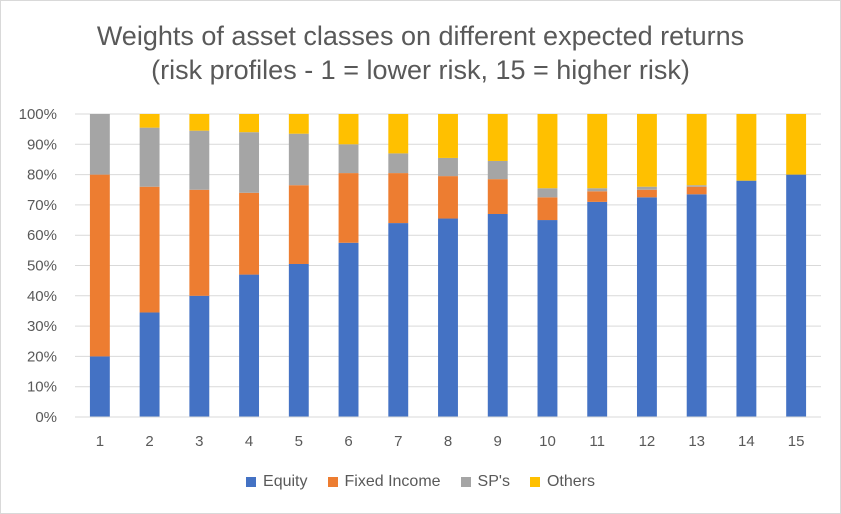  I want to click on y-tick-label: 70%, so click(42, 205).